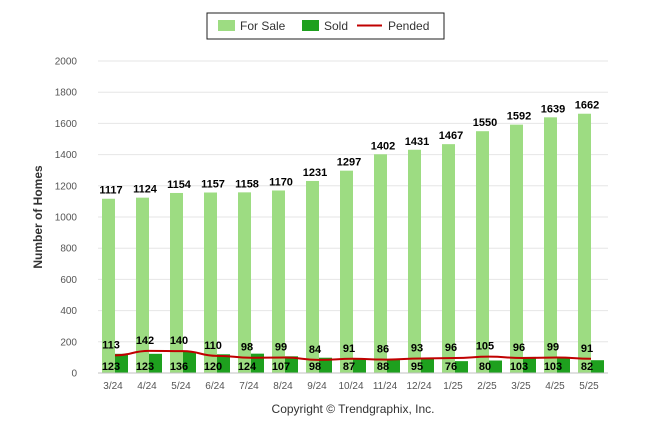 The image size is (646, 434). Describe the element at coordinates (315, 350) in the screenshot. I see `pended-value-label: 84` at that location.